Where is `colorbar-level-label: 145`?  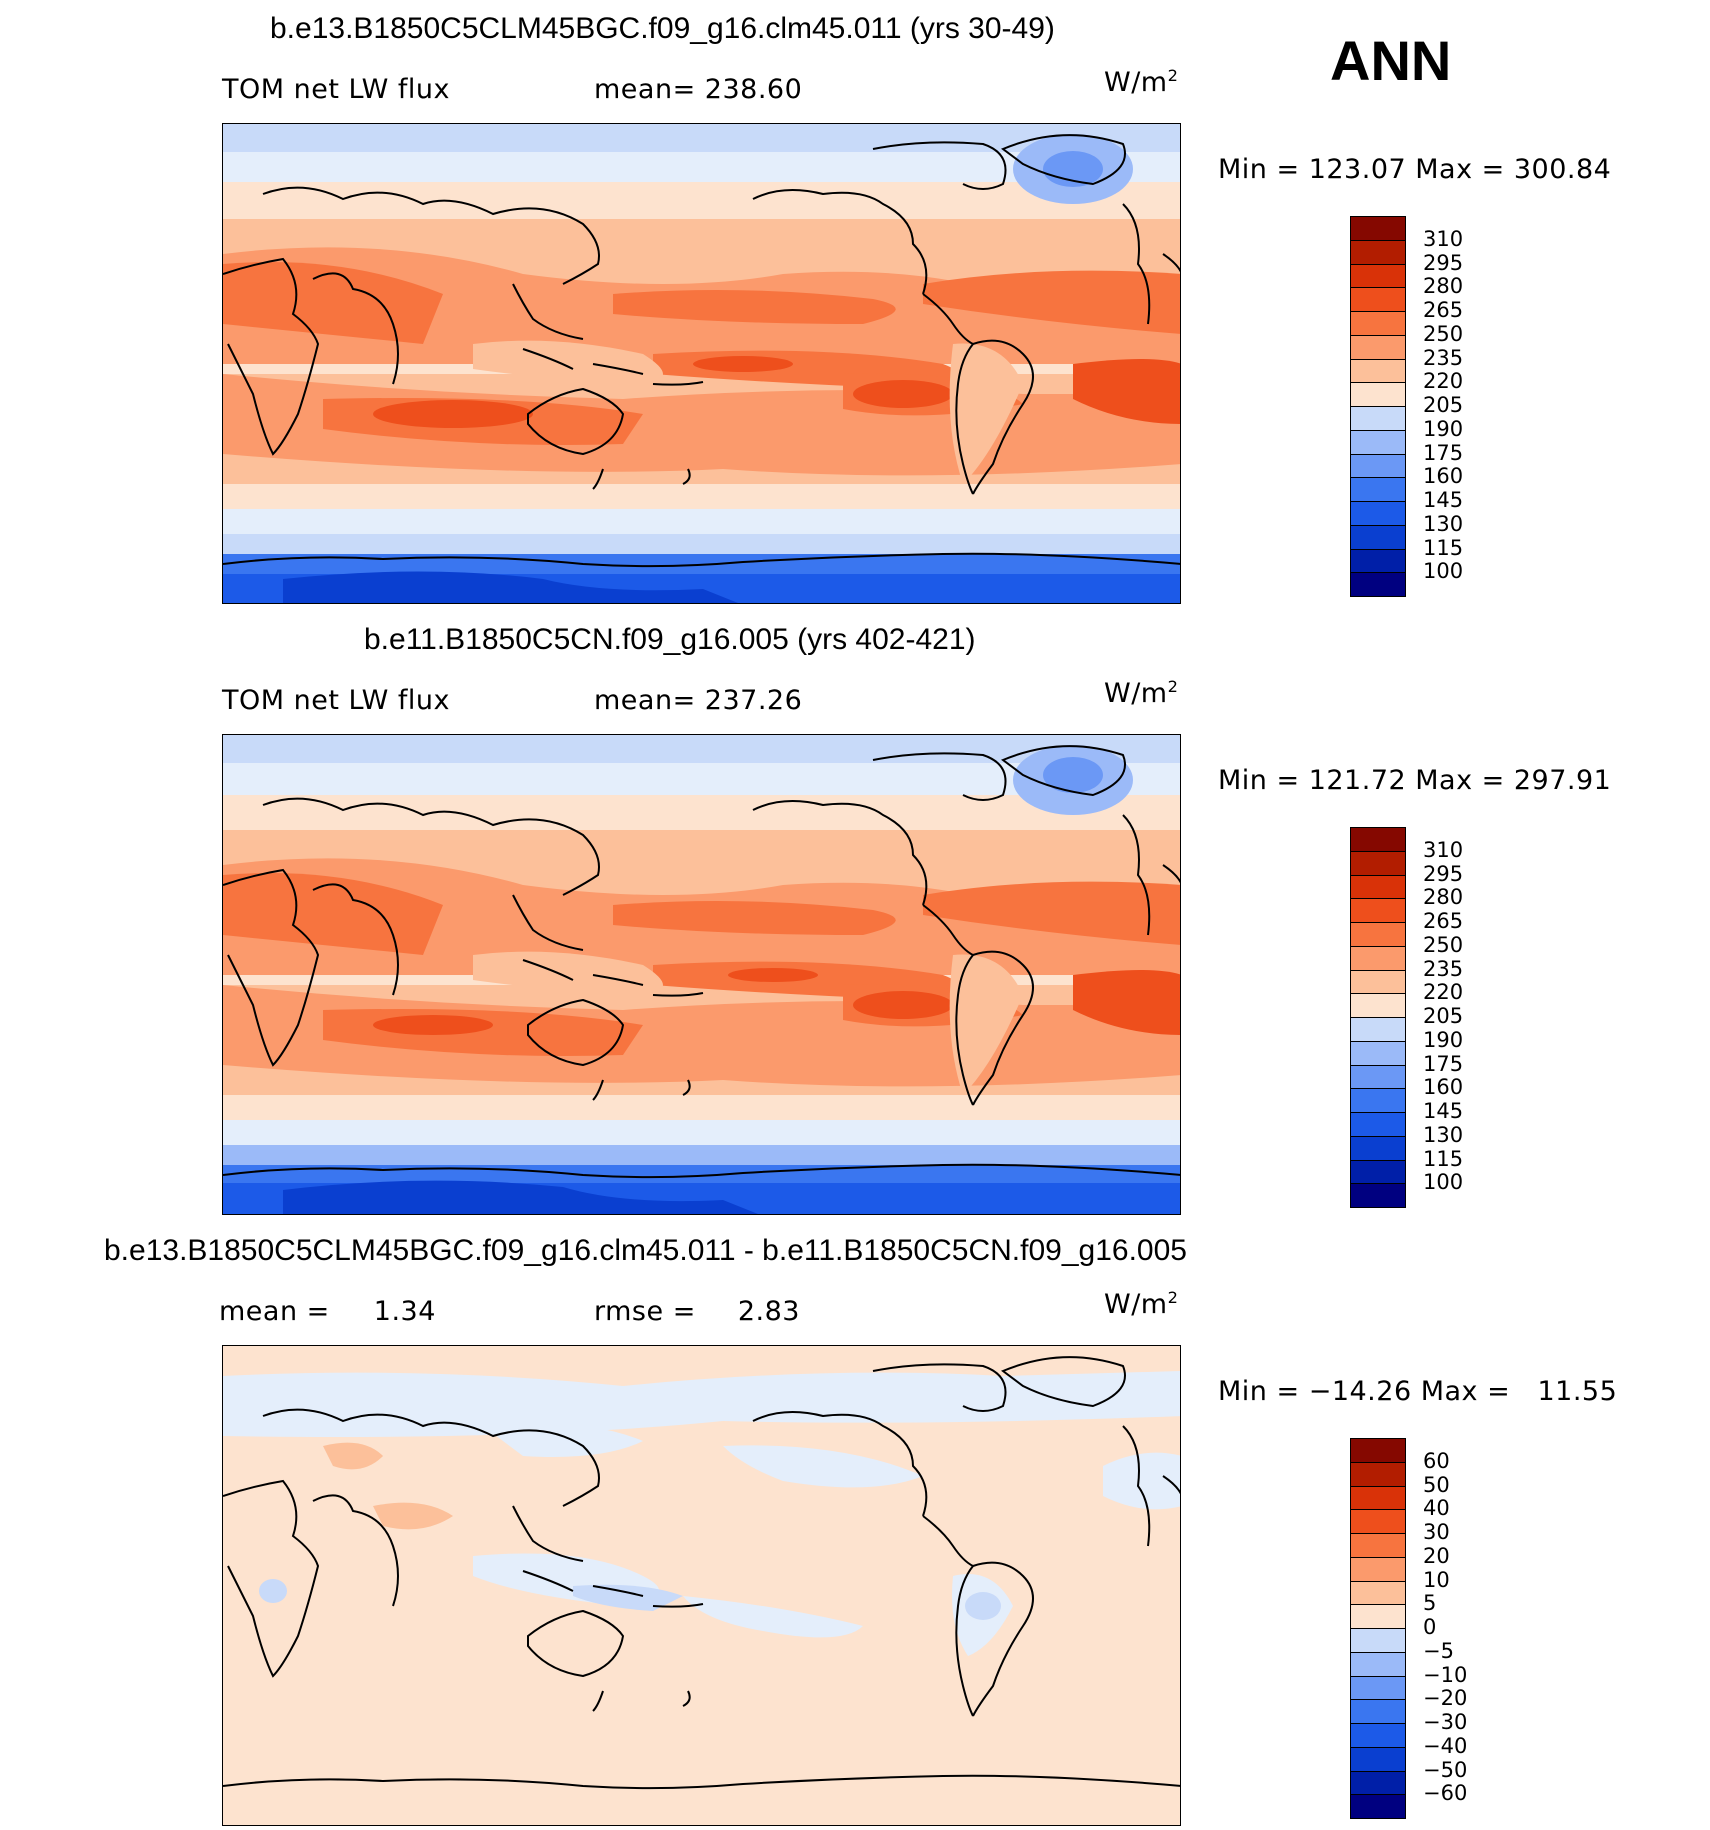 colorbar-level-label: 145 is located at coordinates (1443, 500).